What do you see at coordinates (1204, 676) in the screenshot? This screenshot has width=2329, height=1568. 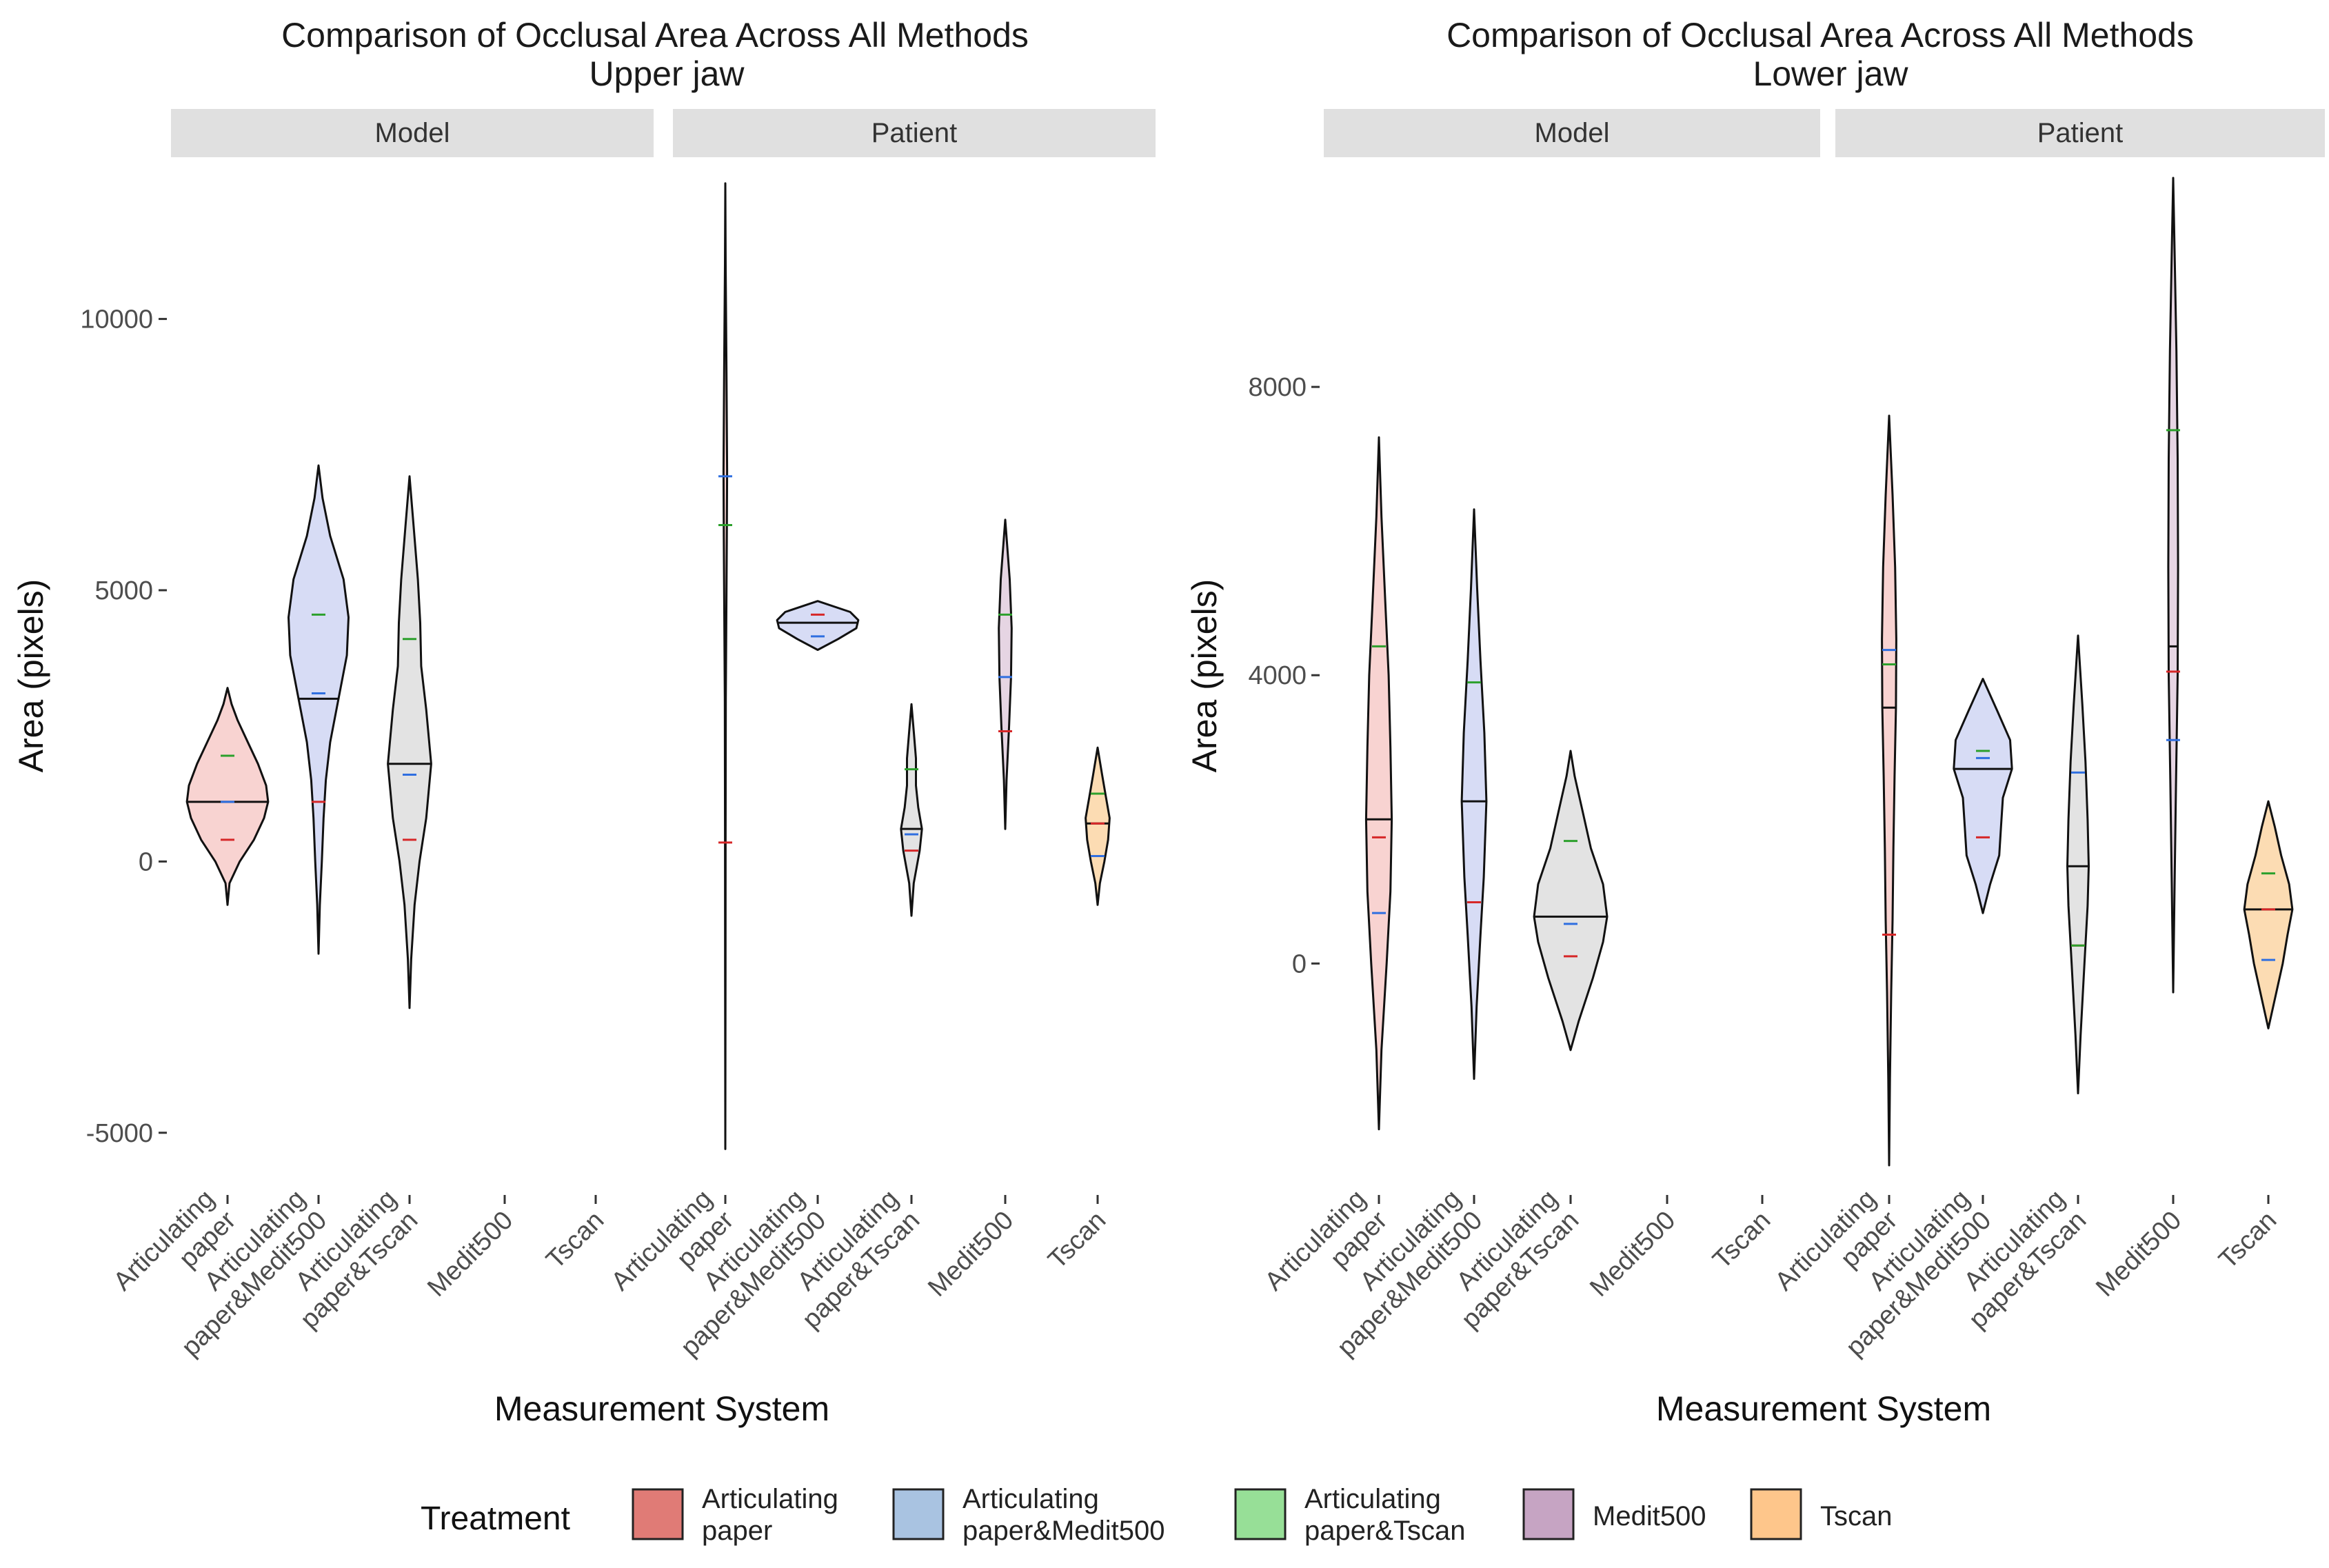 I see `lower-y-axis-title: Area (pixels)` at bounding box center [1204, 676].